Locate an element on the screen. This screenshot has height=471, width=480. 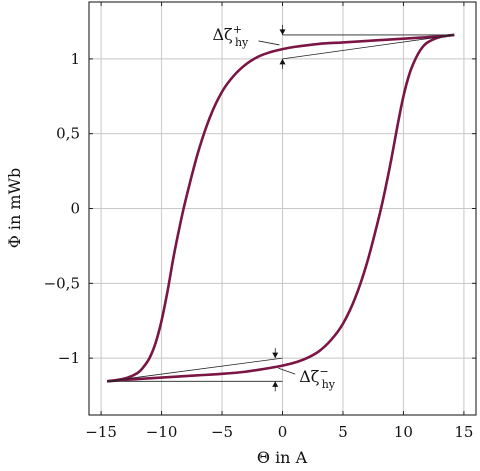
y-tick-label: 1 is located at coordinates (75, 59).